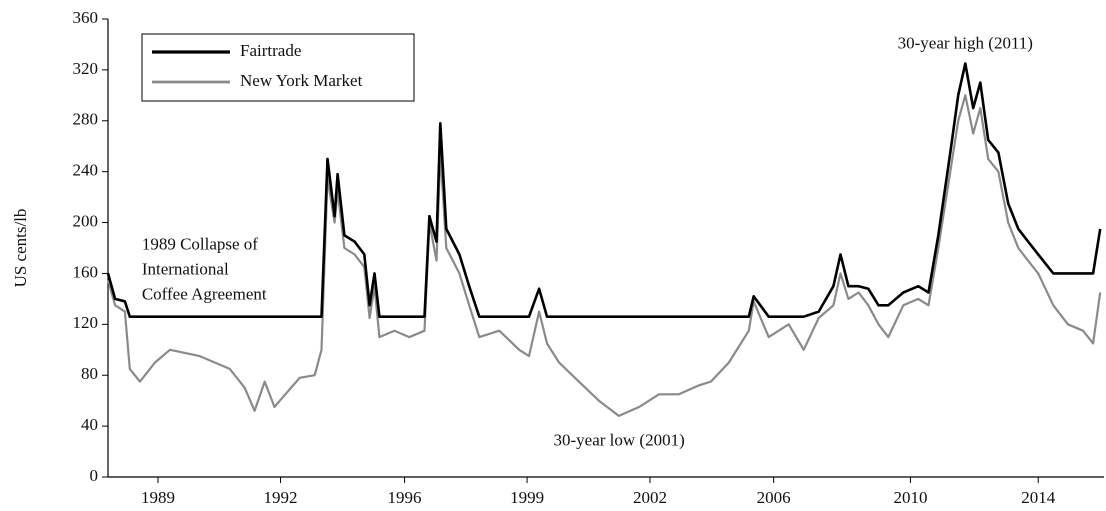 Image resolution: width=1106 pixels, height=511 pixels. Describe the element at coordinates (405, 497) in the screenshot. I see `x-tick-label: 1996` at that location.